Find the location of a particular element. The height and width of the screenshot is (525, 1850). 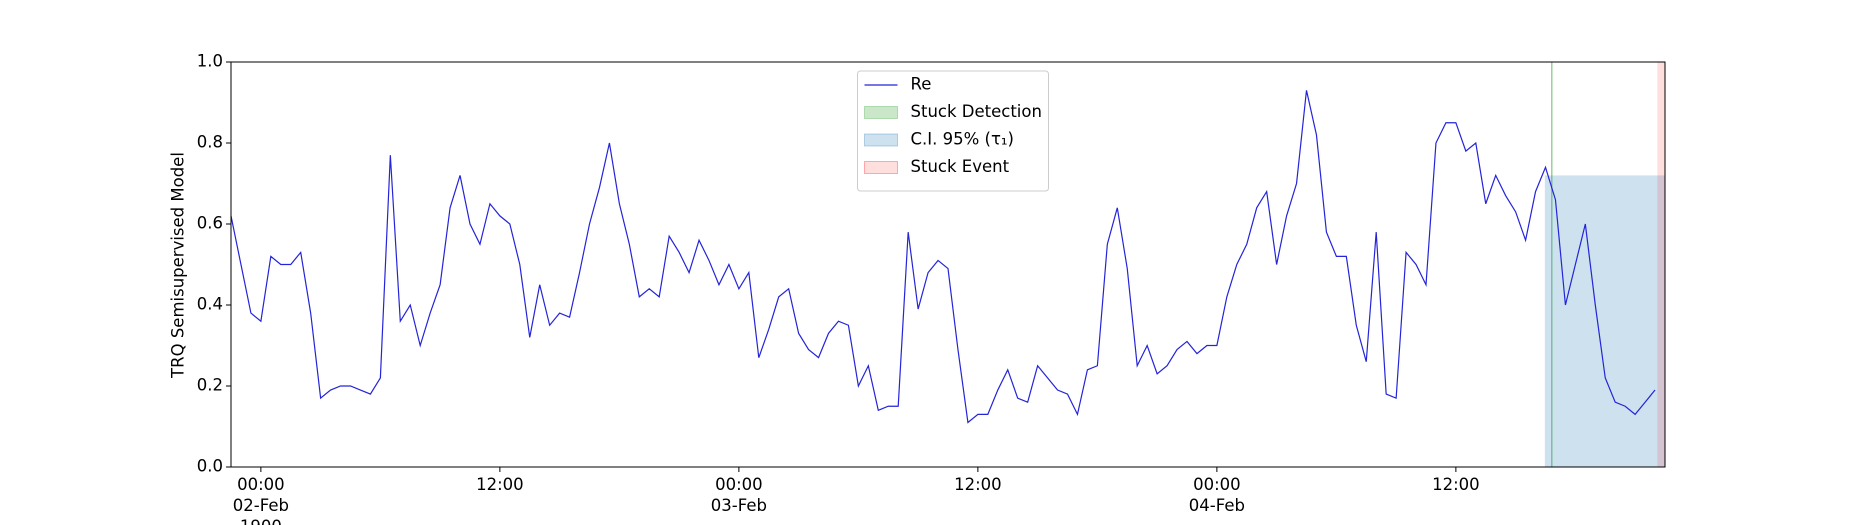

legend-label: C.I. 95% (τ₁) is located at coordinates (962, 139).